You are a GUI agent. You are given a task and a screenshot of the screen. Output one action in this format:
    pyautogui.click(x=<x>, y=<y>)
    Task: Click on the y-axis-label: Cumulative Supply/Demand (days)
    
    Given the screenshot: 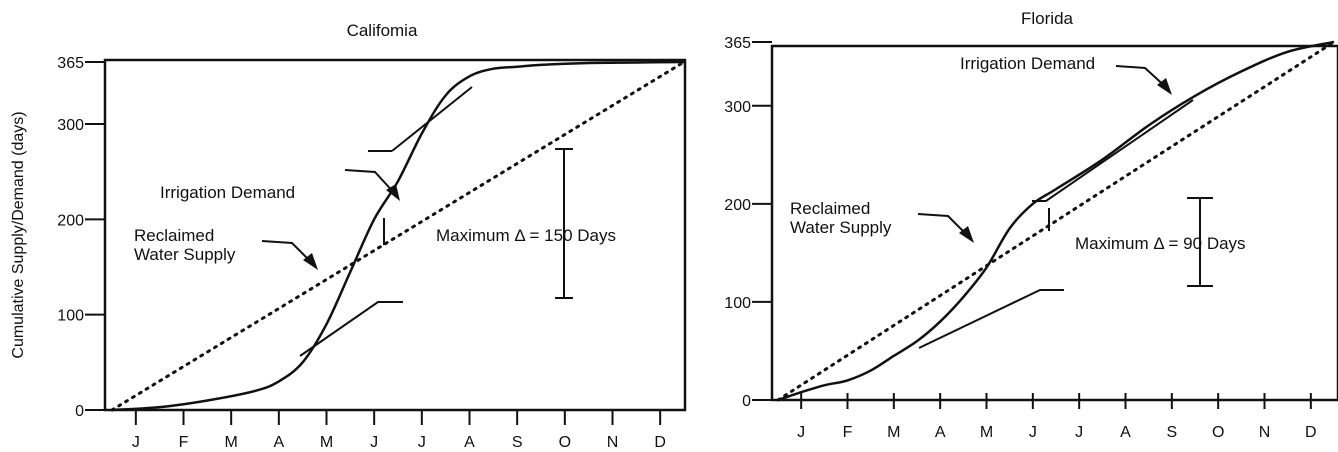 What is the action you would take?
    pyautogui.click(x=18, y=234)
    